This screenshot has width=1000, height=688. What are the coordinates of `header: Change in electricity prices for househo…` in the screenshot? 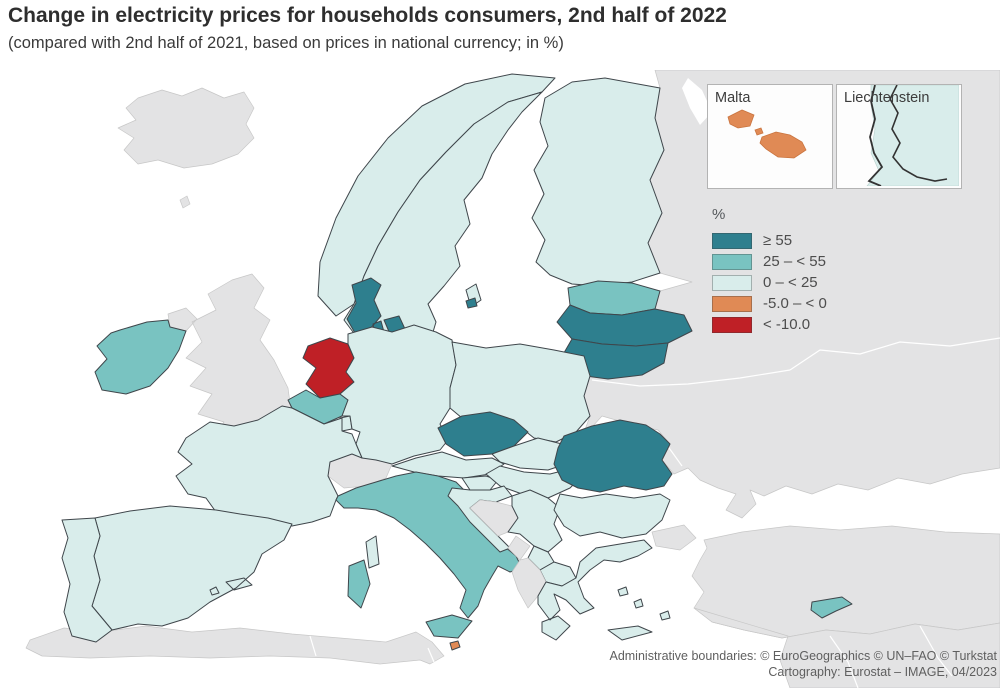 It's located at (500, 28).